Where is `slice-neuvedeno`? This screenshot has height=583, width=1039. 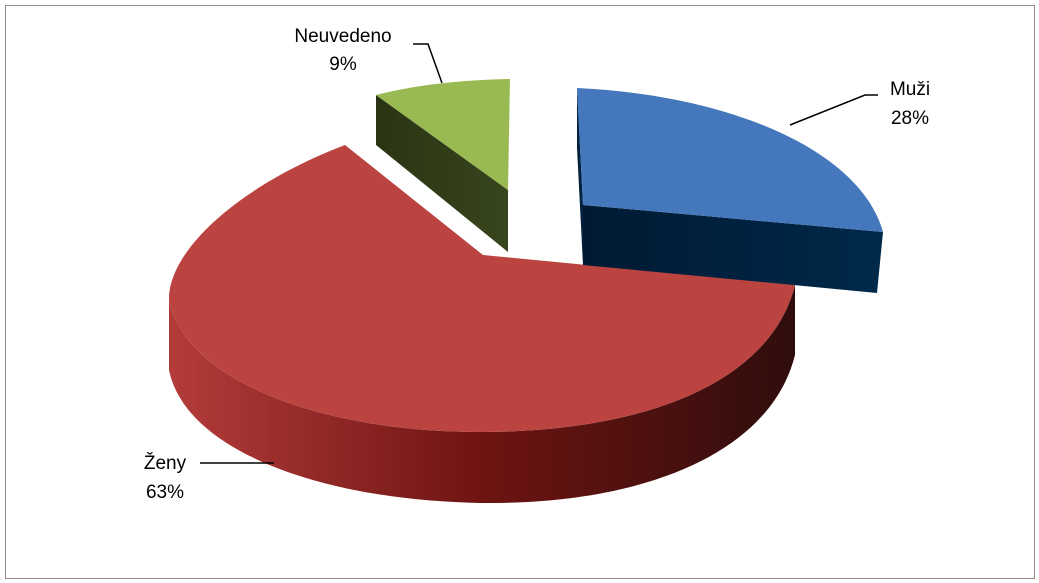 slice-neuvedeno is located at coordinates (443, 165).